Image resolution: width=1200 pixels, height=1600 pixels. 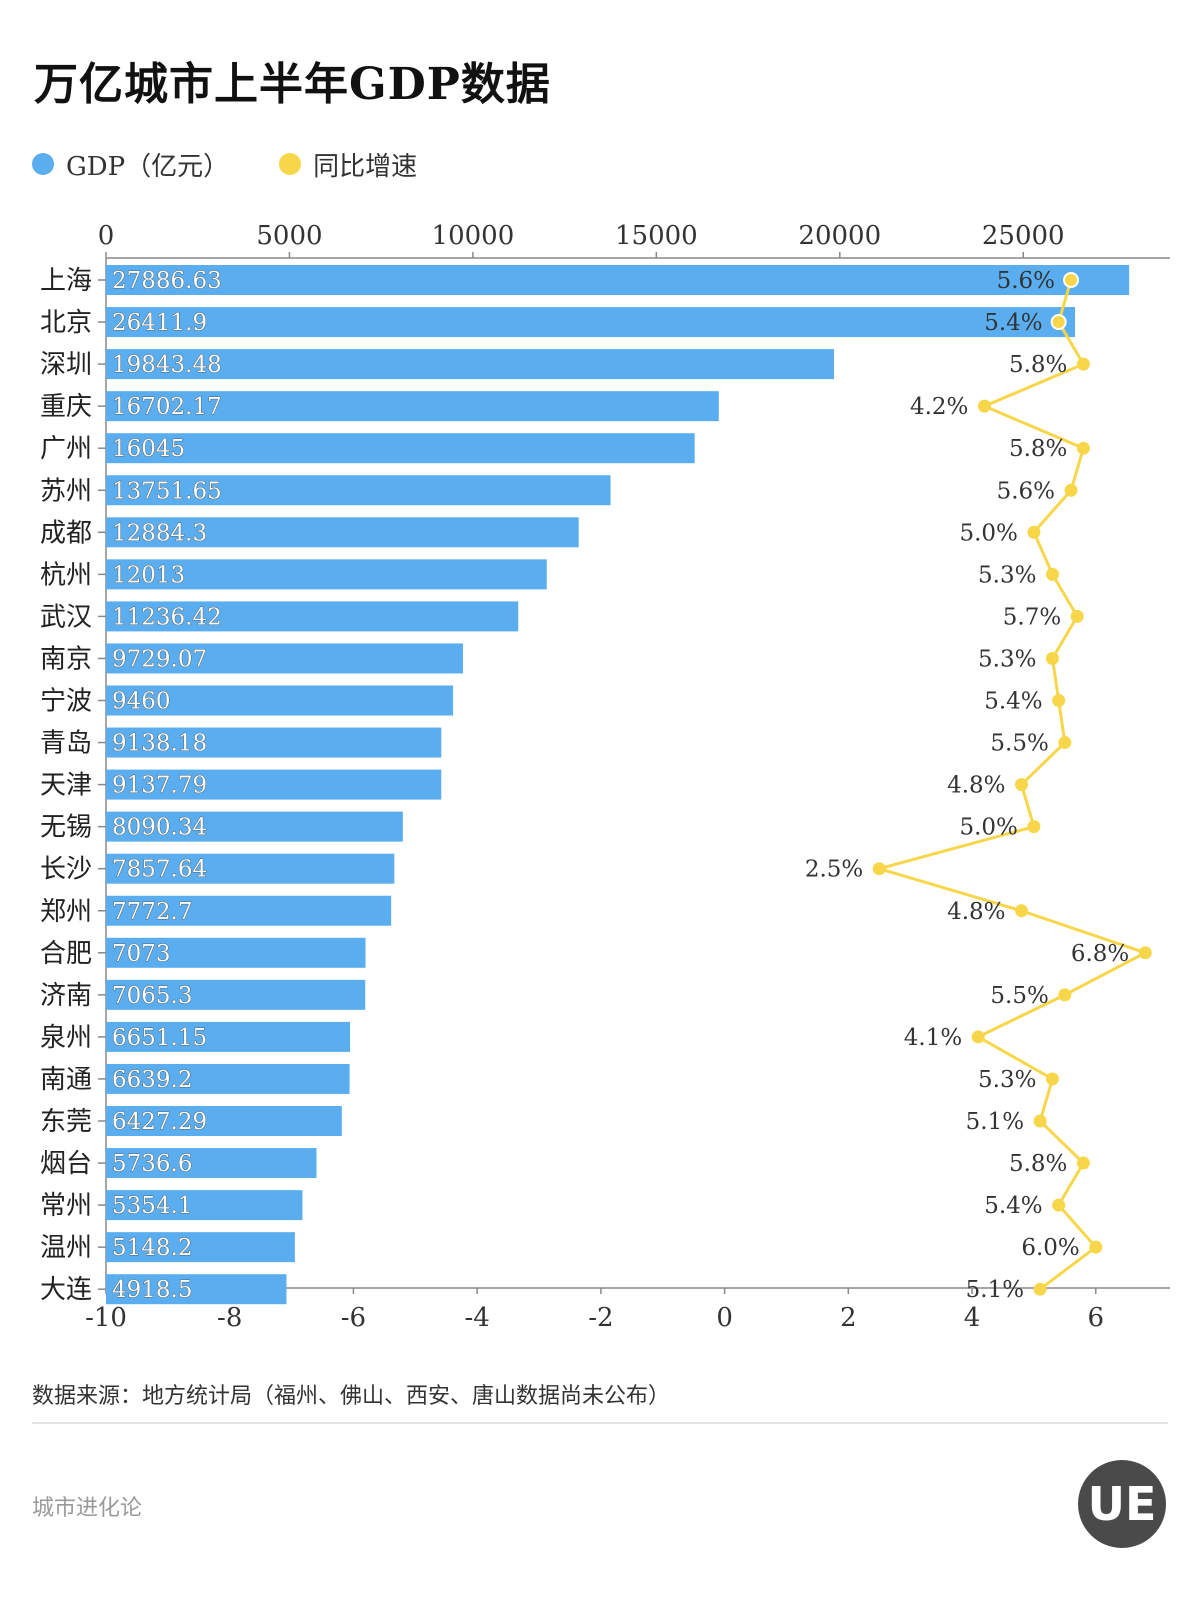 What do you see at coordinates (66, 1290) in the screenshot?
I see `category-label: 大连` at bounding box center [66, 1290].